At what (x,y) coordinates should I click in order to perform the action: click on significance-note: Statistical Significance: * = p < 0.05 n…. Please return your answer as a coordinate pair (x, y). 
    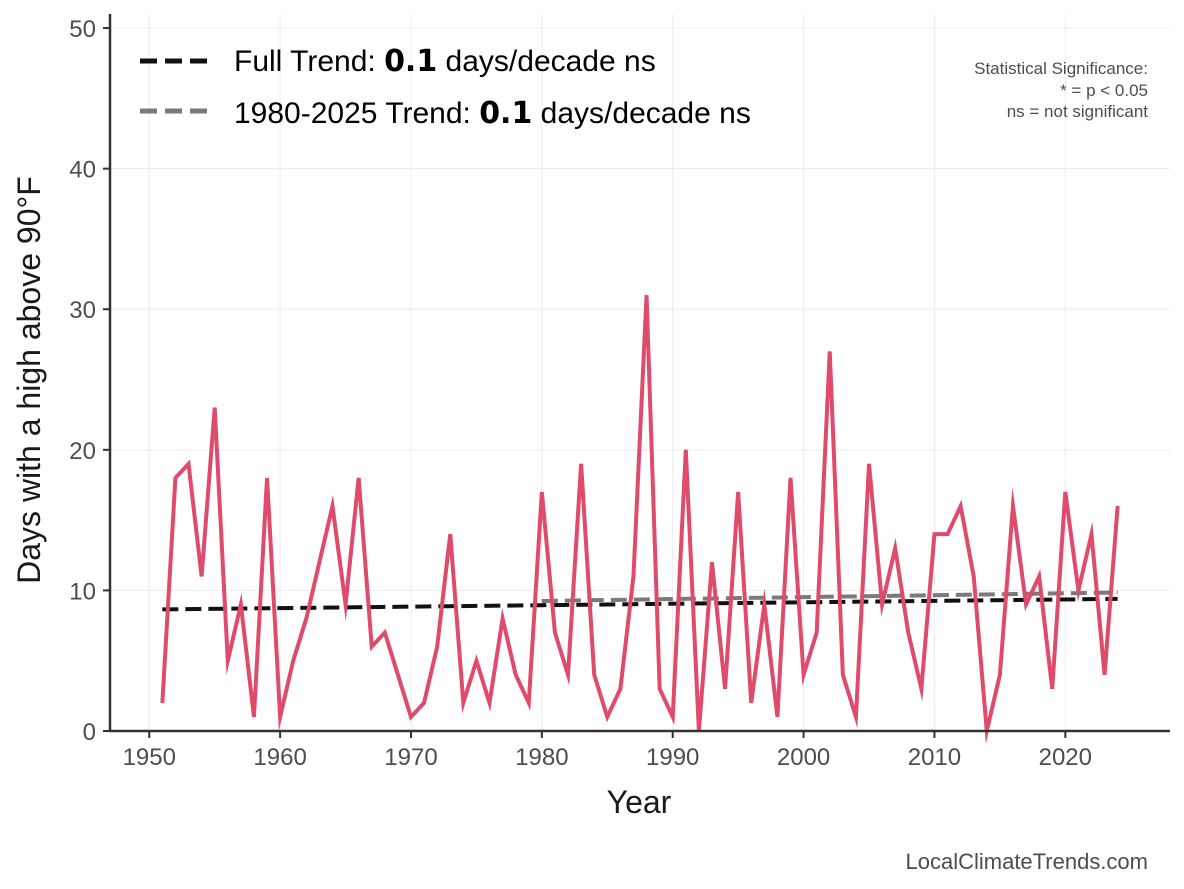
    Looking at the image, I should click on (1061, 90).